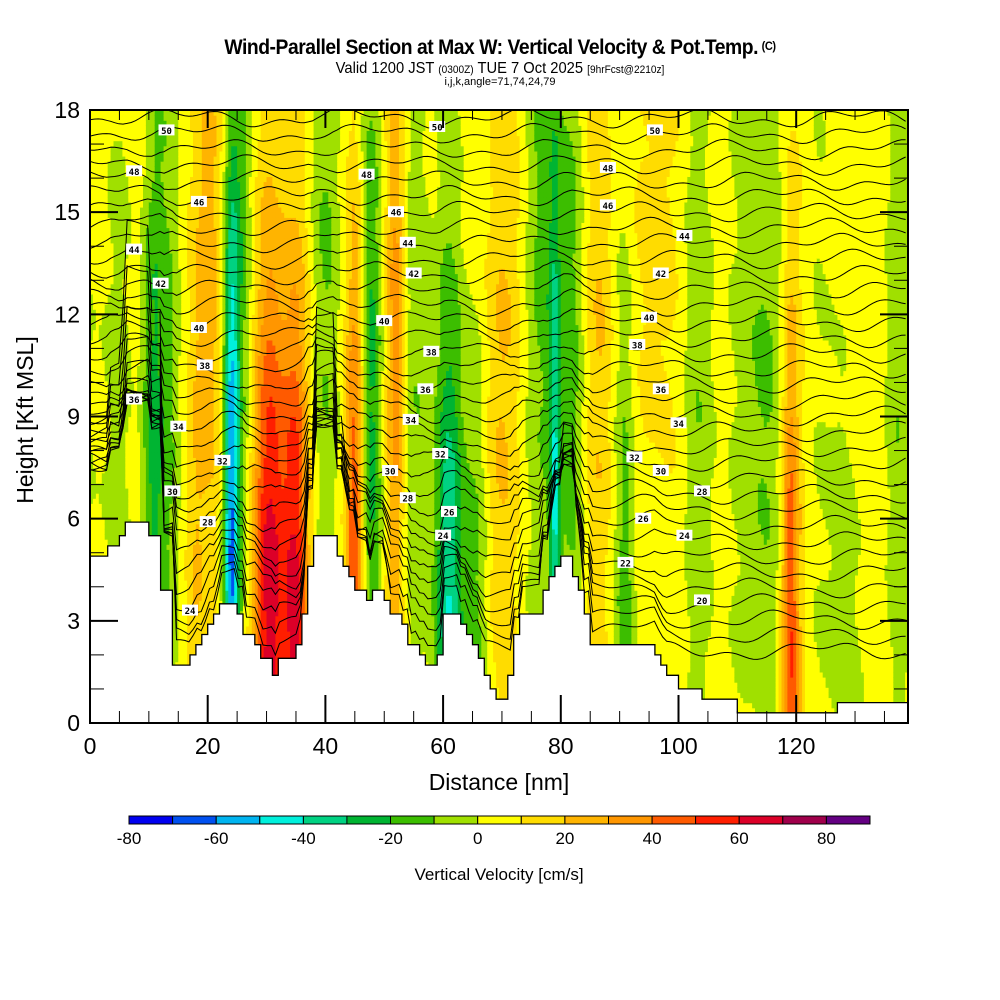  Describe the element at coordinates (769, 46) in the screenshot. I see `copyright-mark: (C)` at that location.